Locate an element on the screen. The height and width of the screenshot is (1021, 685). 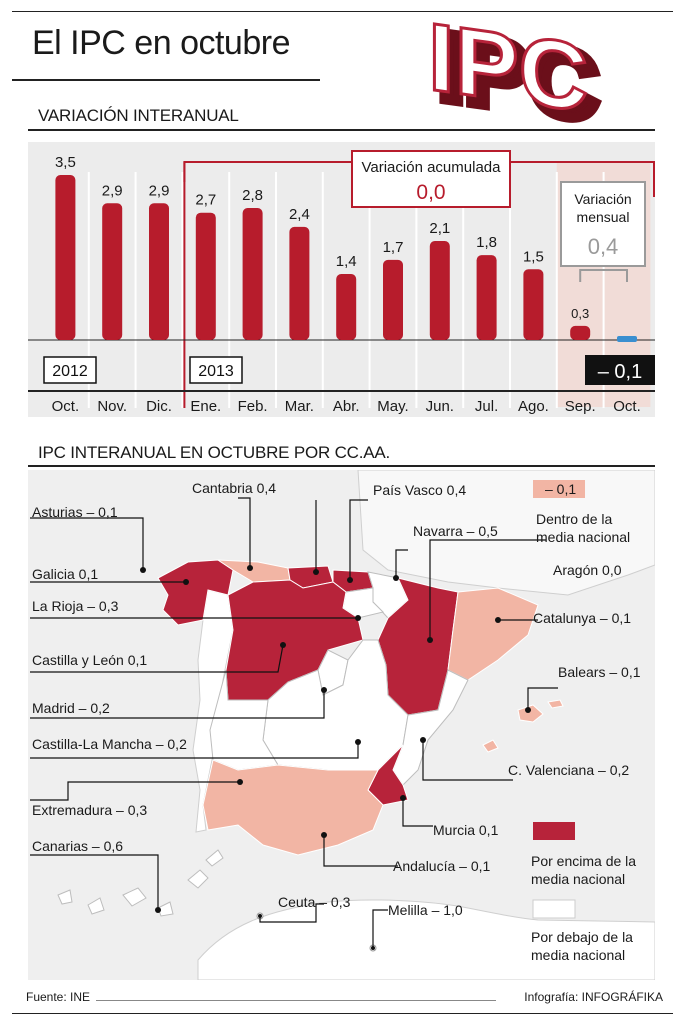
bar-value-label: 2,8 is located at coordinates (252, 195).